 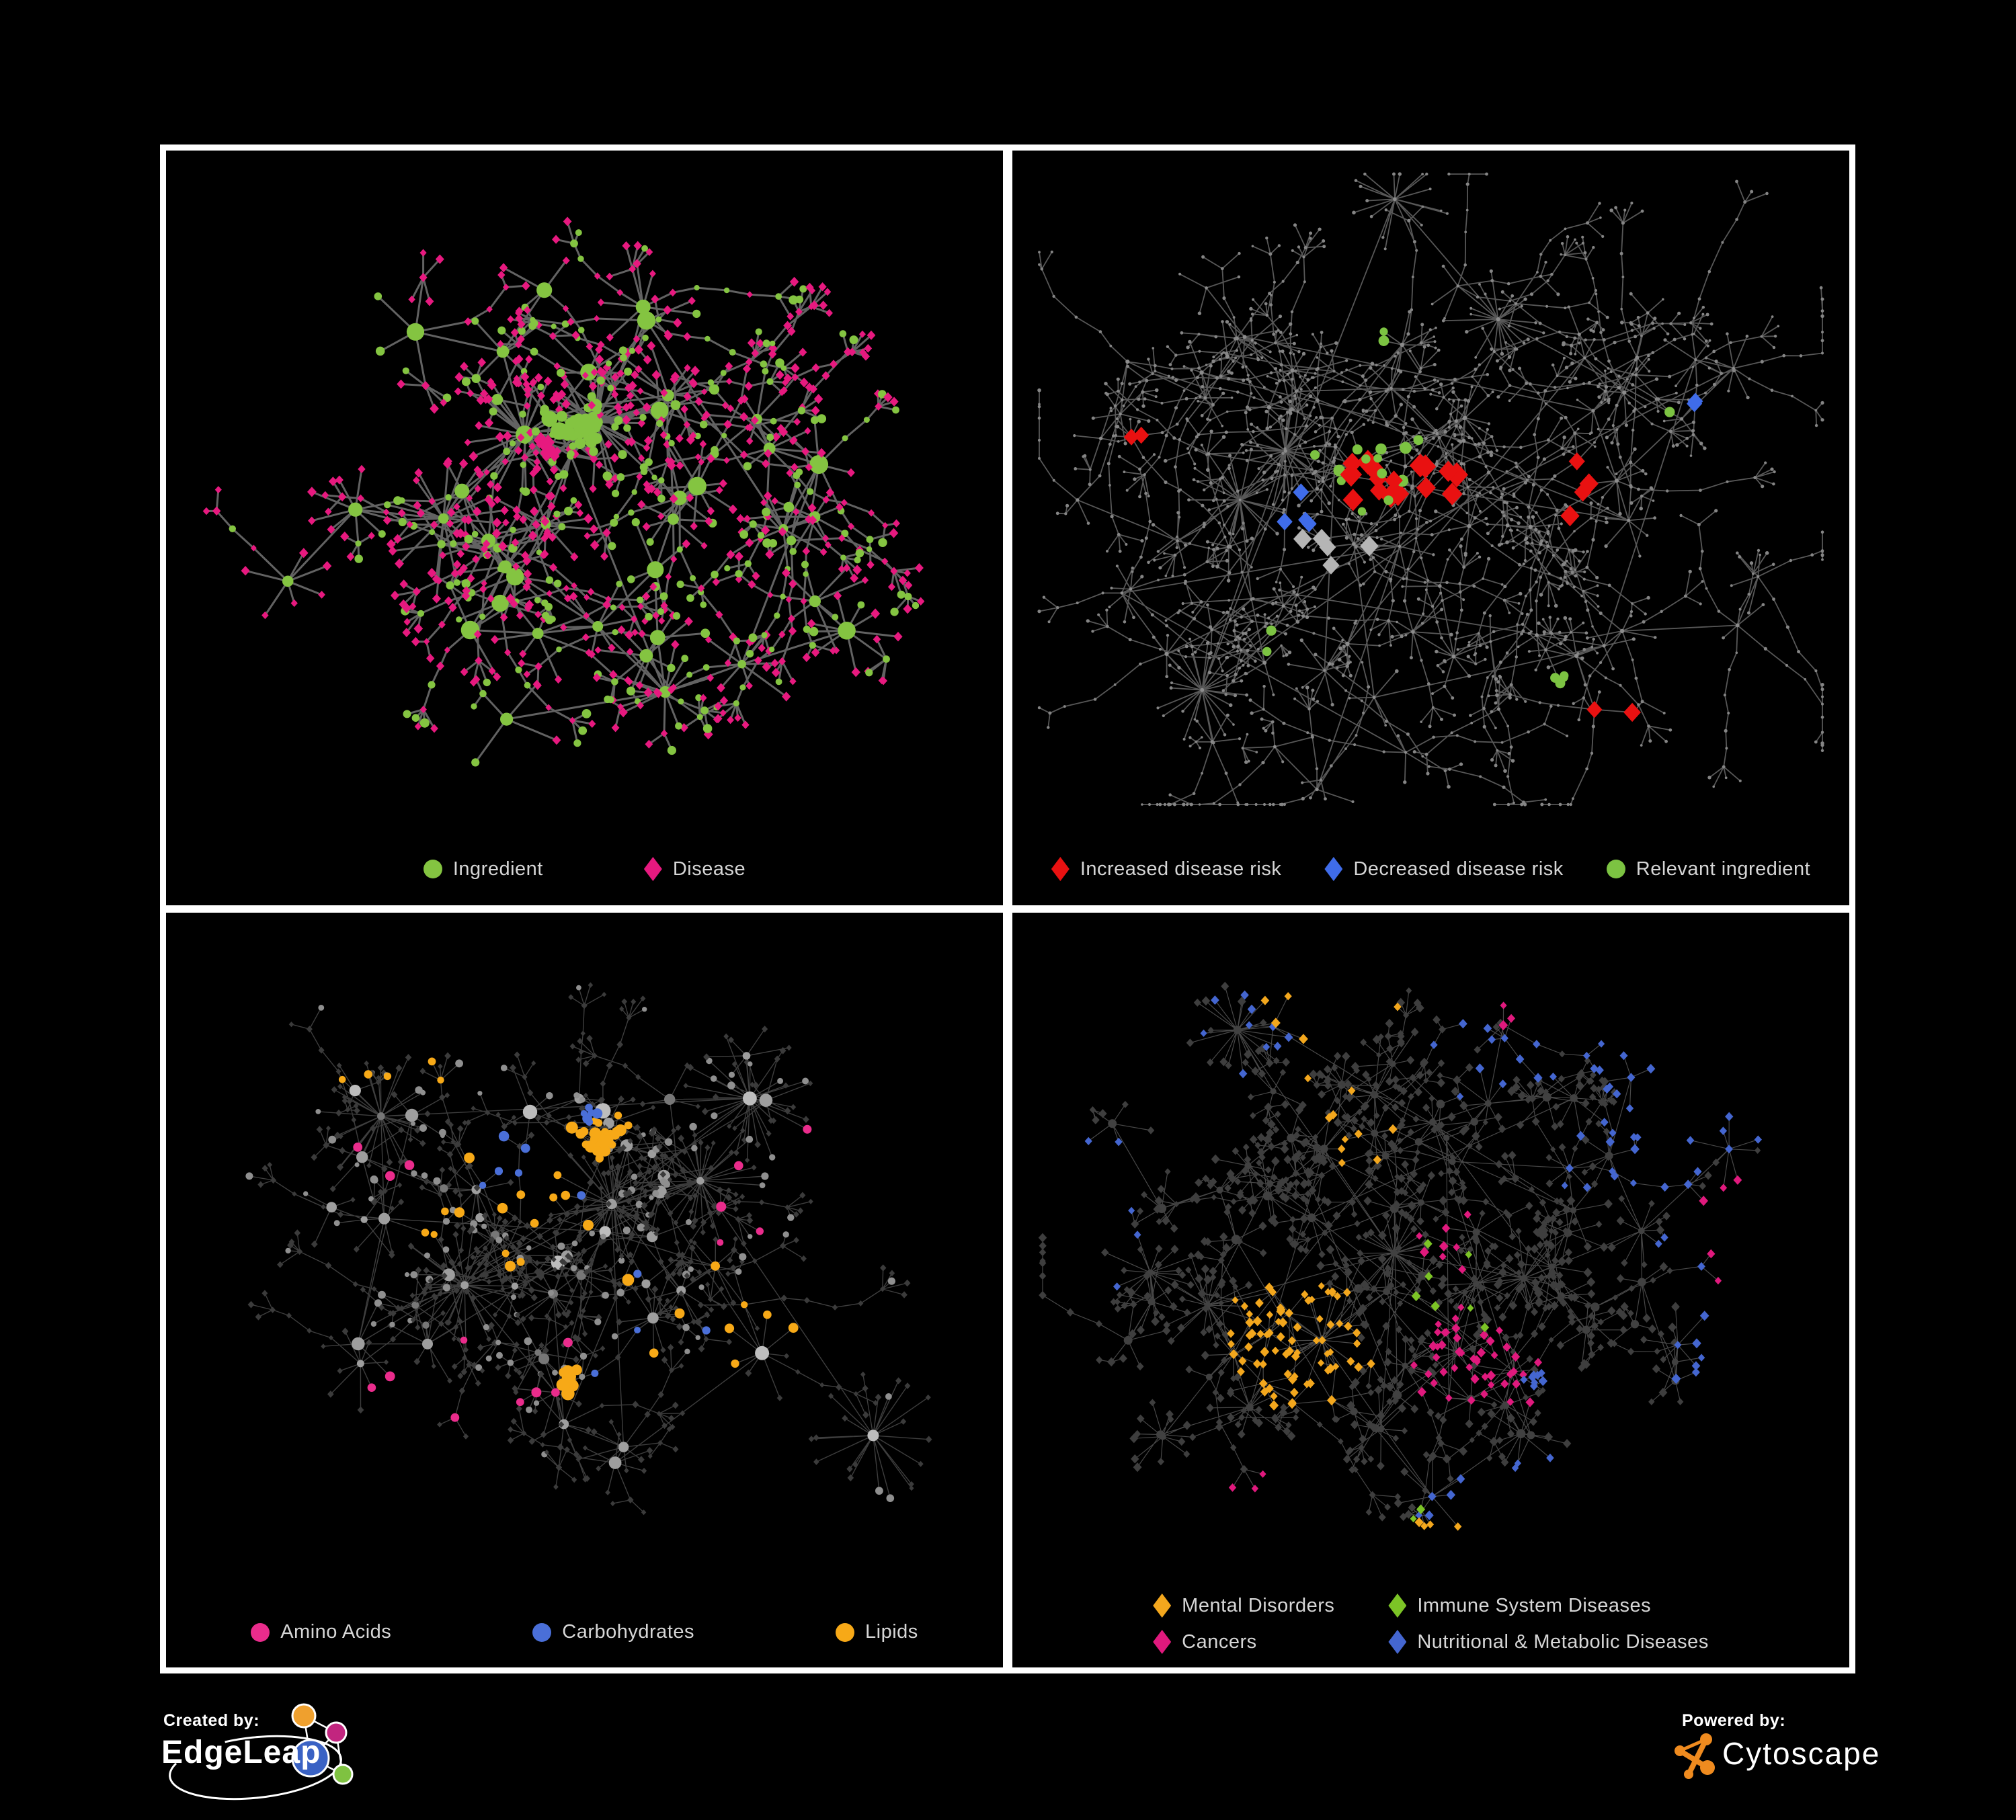 I want to click on legend-label: Carbohydrates, so click(x=628, y=1632).